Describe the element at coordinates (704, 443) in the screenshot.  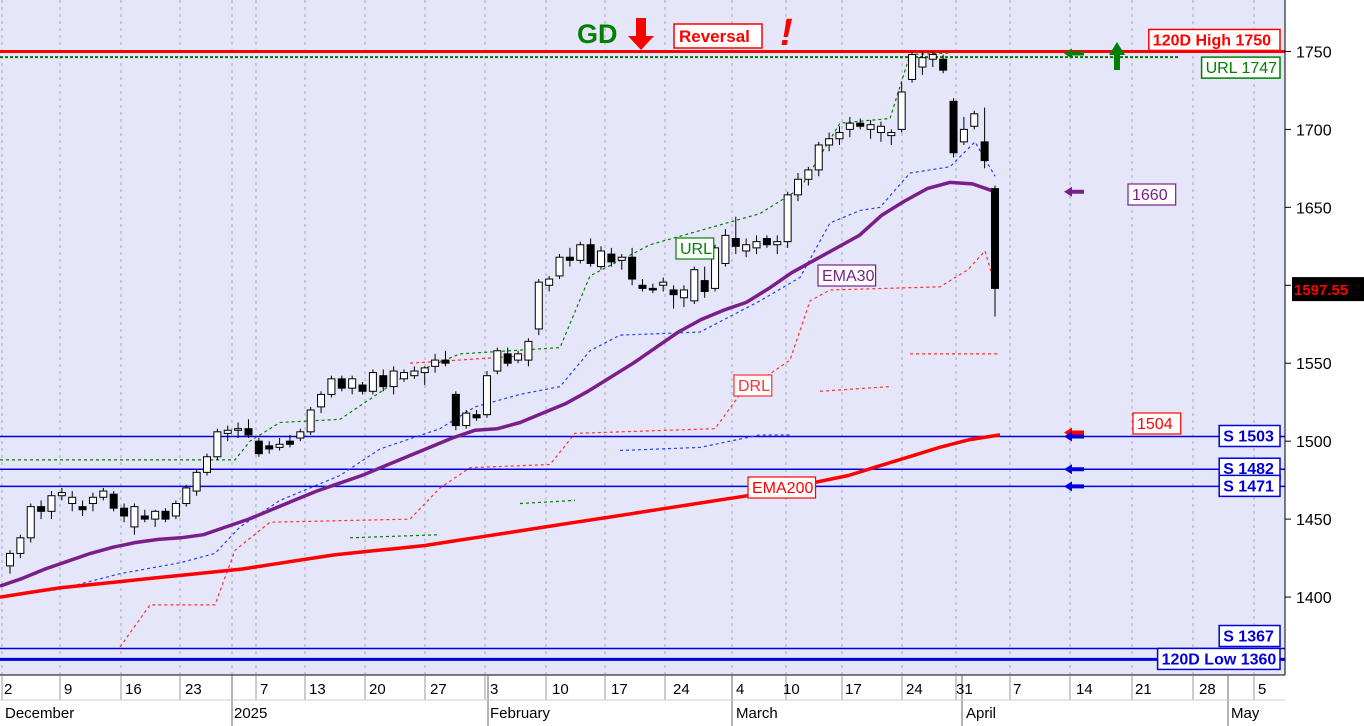
I see `blue-dotted-line` at that location.